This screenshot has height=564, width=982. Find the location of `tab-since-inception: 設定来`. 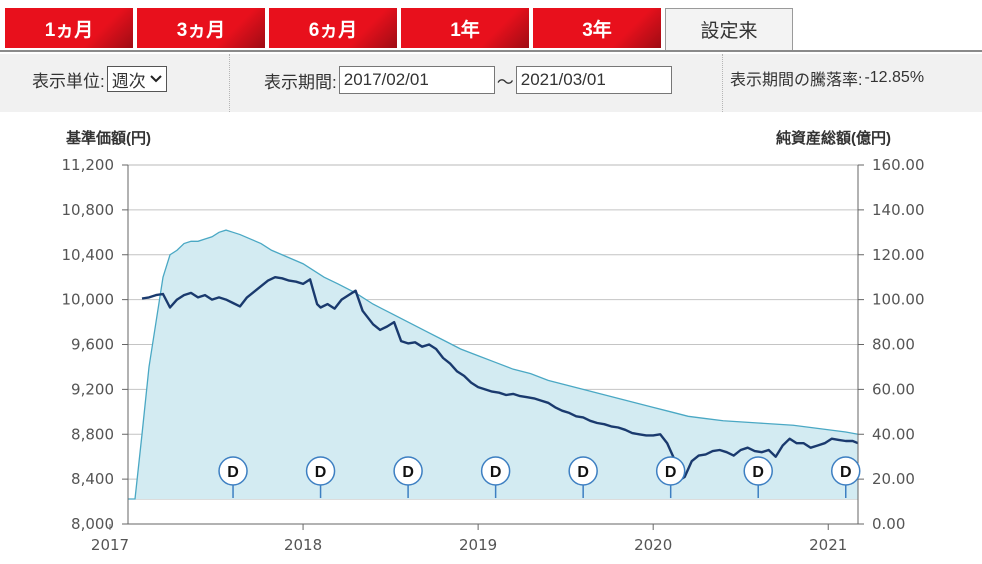

tab-since-inception: 設定来 is located at coordinates (729, 29).